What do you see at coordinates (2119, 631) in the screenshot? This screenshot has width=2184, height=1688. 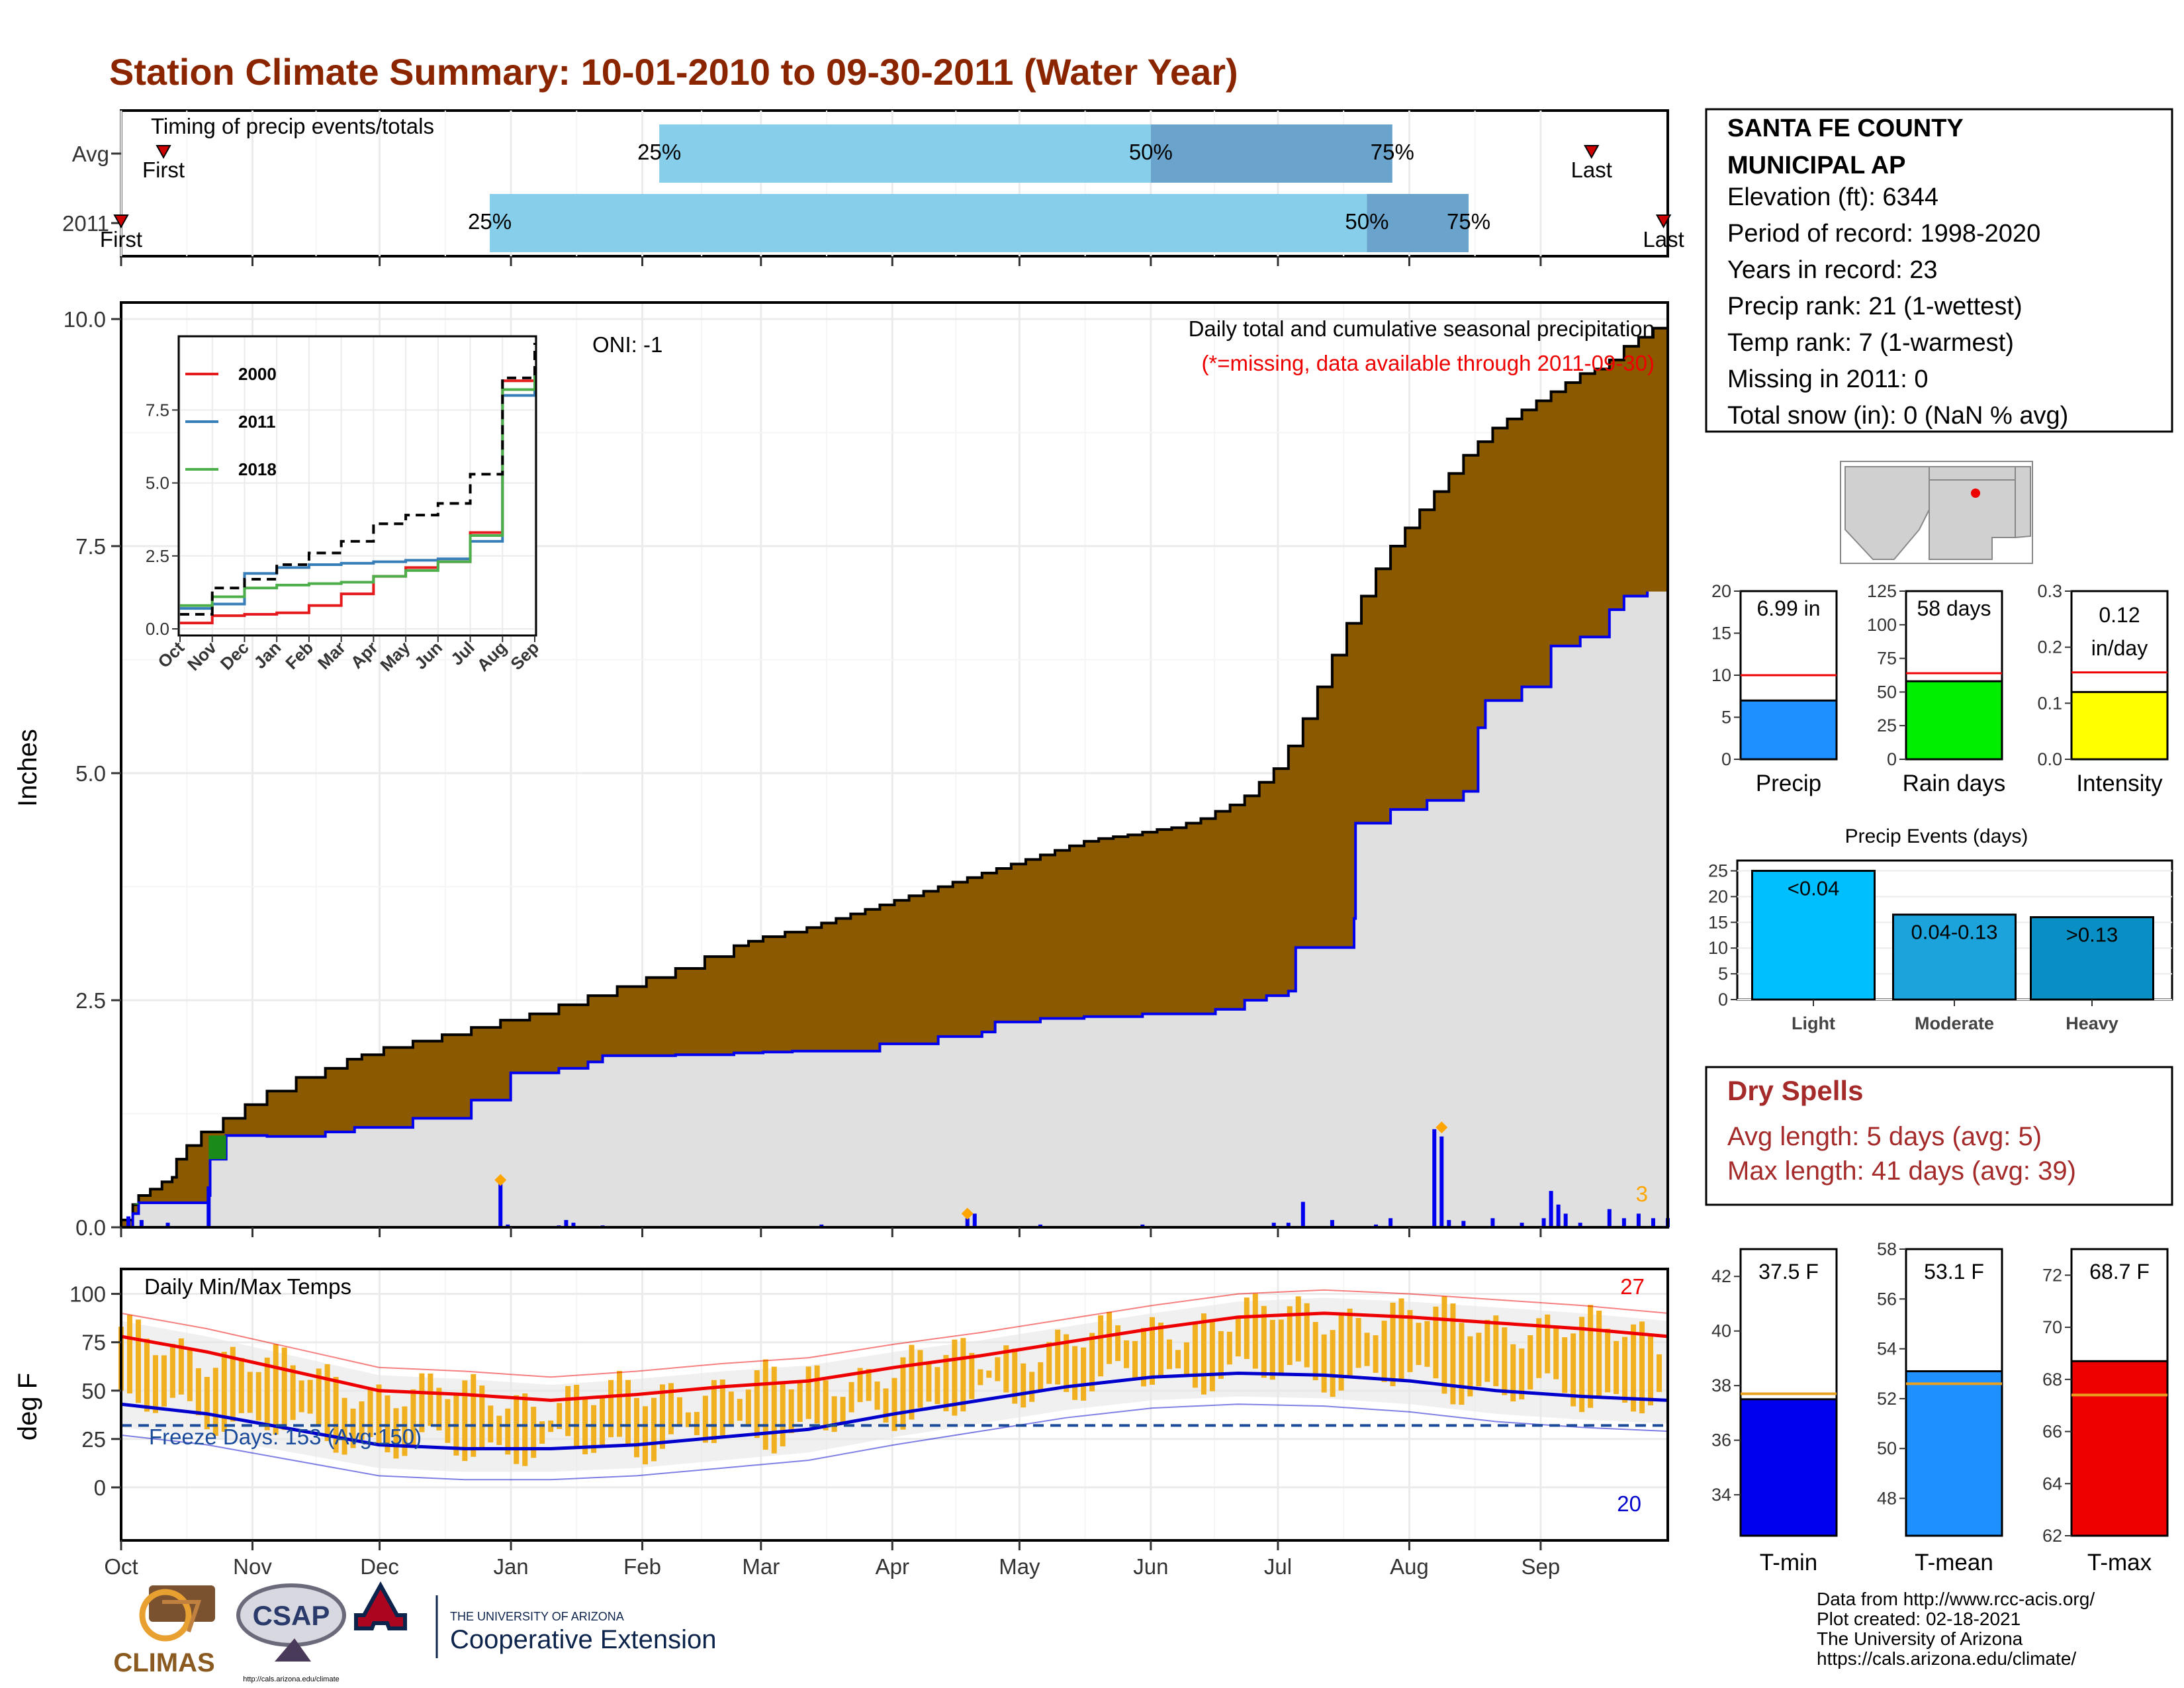 I see `gauge-value-label-Intensity: 0.12 in/day` at bounding box center [2119, 631].